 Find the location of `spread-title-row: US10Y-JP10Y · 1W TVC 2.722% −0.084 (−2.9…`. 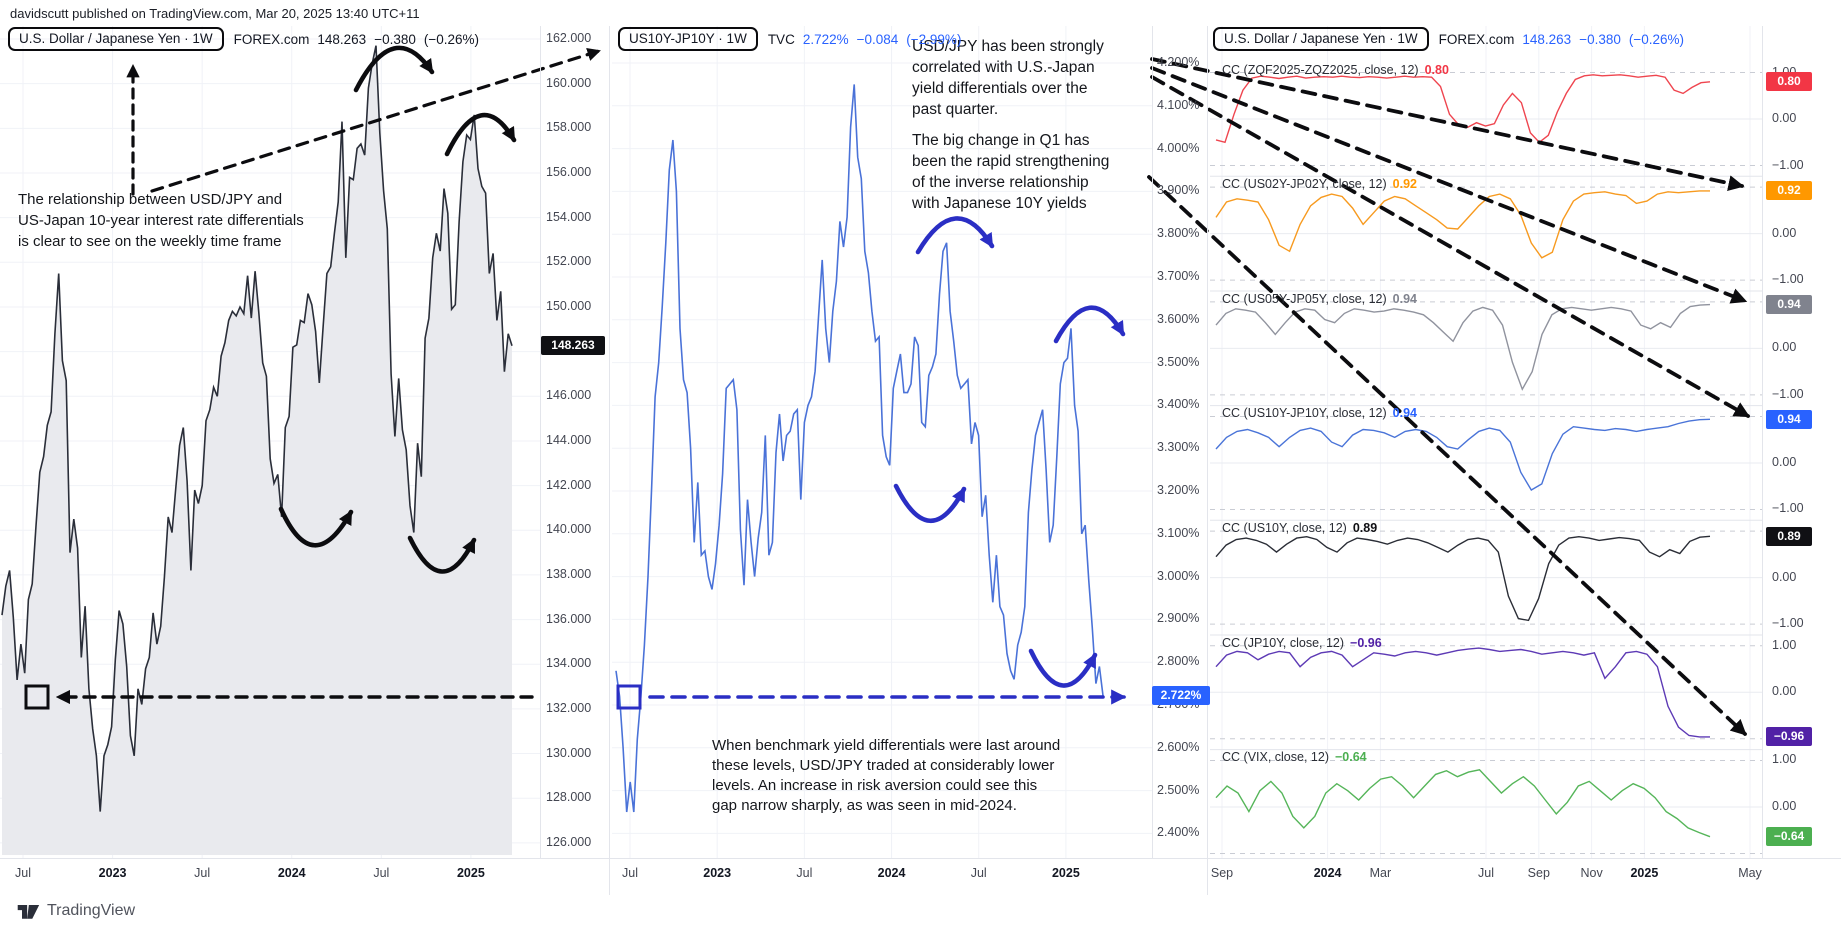

spread-title-row: US10Y-JP10Y · 1W TVC 2.722% −0.084 (−2.9… is located at coordinates (789, 39).